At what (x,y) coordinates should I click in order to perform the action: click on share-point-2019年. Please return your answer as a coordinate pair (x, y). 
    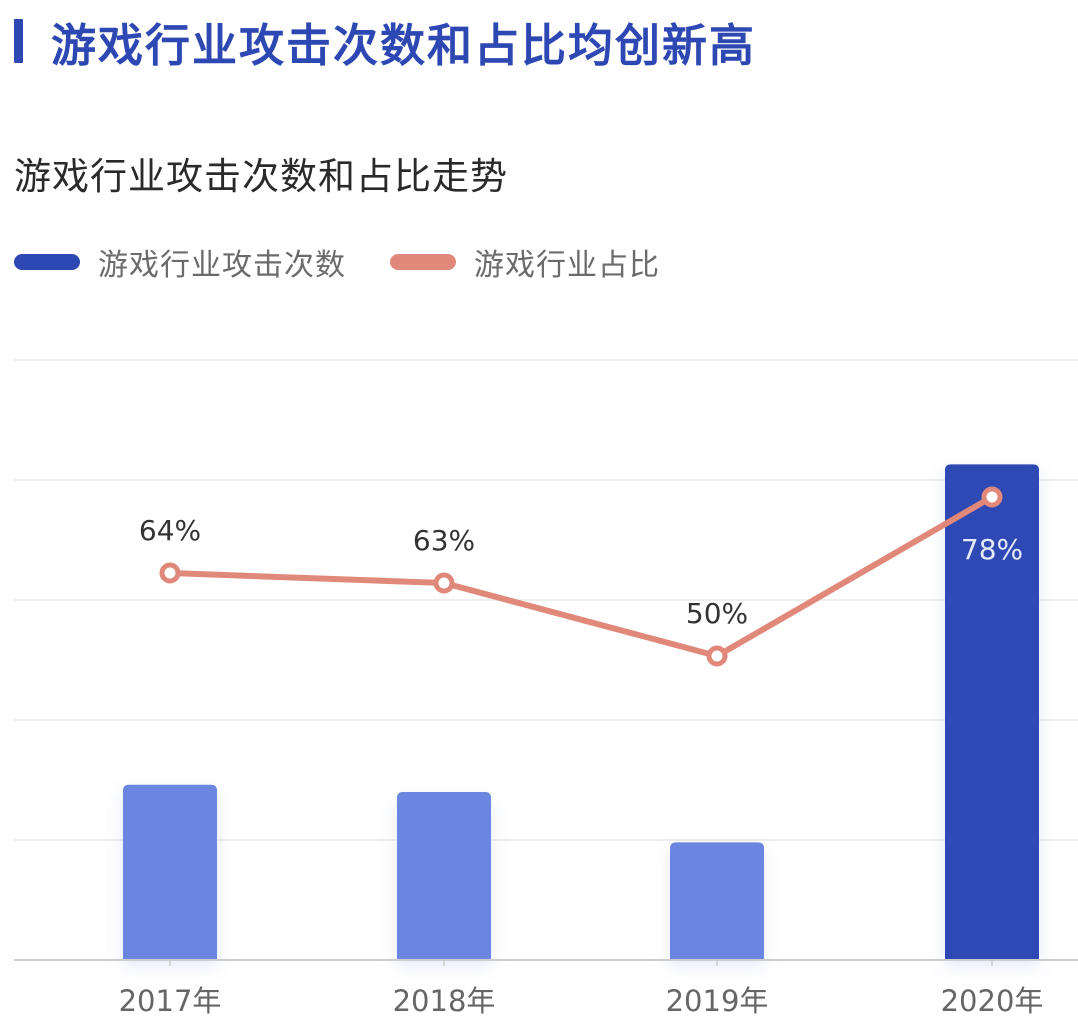
    Looking at the image, I should click on (717, 656).